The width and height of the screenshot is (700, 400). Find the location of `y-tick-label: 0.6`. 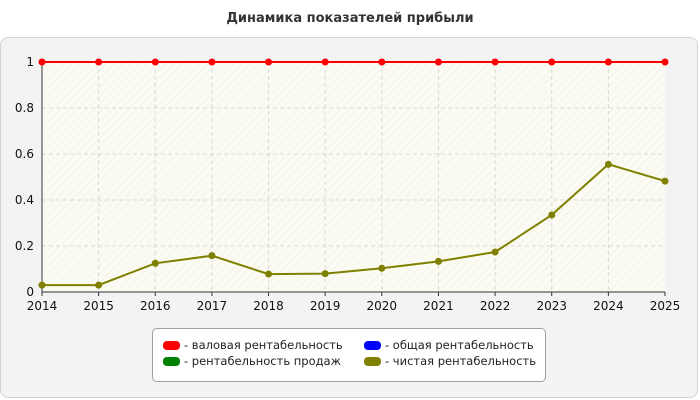

y-tick-label: 0.6 is located at coordinates (24, 154).